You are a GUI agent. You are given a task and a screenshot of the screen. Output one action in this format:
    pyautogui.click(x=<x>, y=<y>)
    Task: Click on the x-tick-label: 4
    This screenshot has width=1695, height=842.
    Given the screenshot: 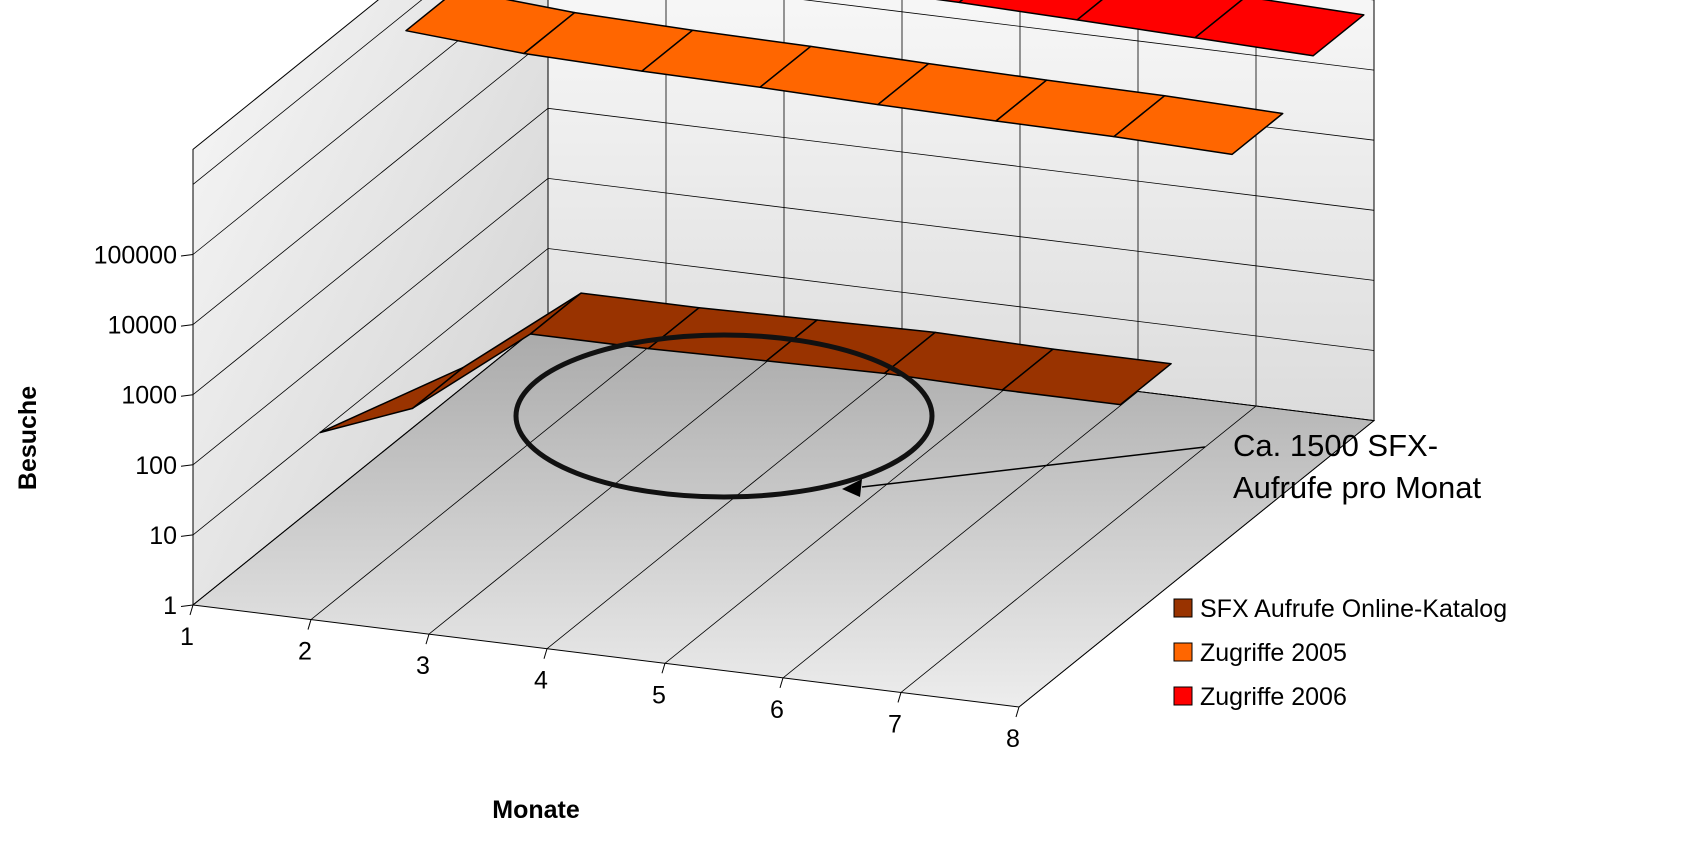 What is the action you would take?
    pyautogui.click(x=541, y=681)
    